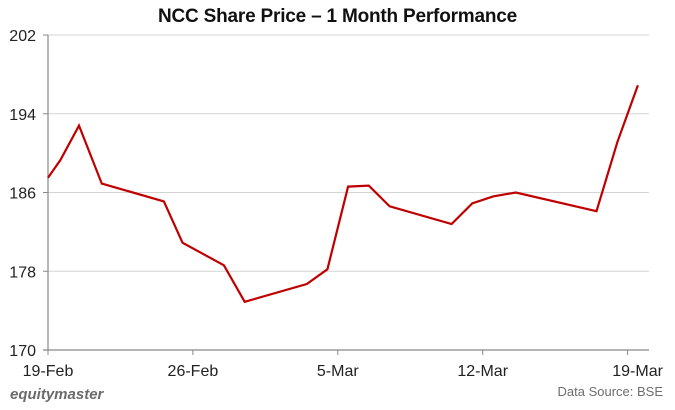  What do you see at coordinates (637, 371) in the screenshot?
I see `x-tick-label: 19-Mar` at bounding box center [637, 371].